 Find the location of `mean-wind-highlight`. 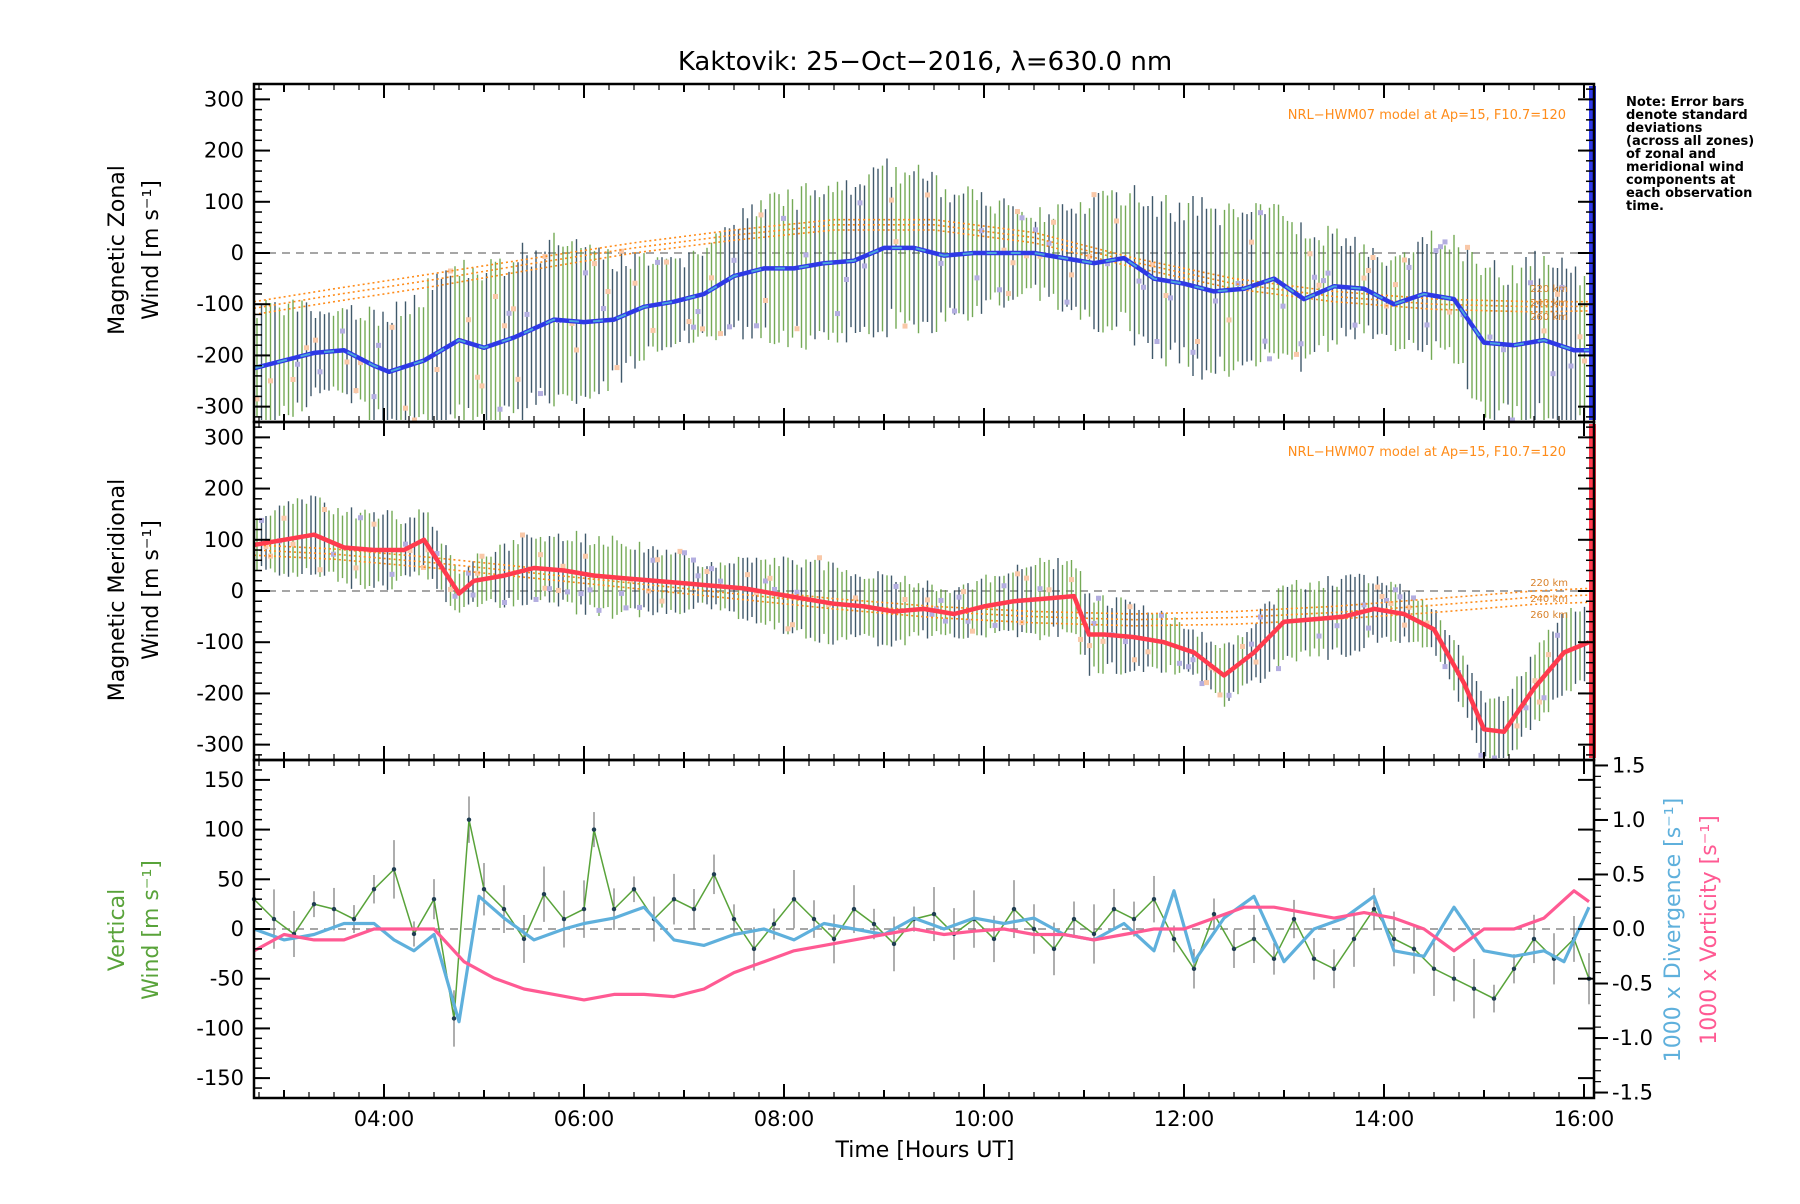

mean-wind-highlight is located at coordinates (921, 309).